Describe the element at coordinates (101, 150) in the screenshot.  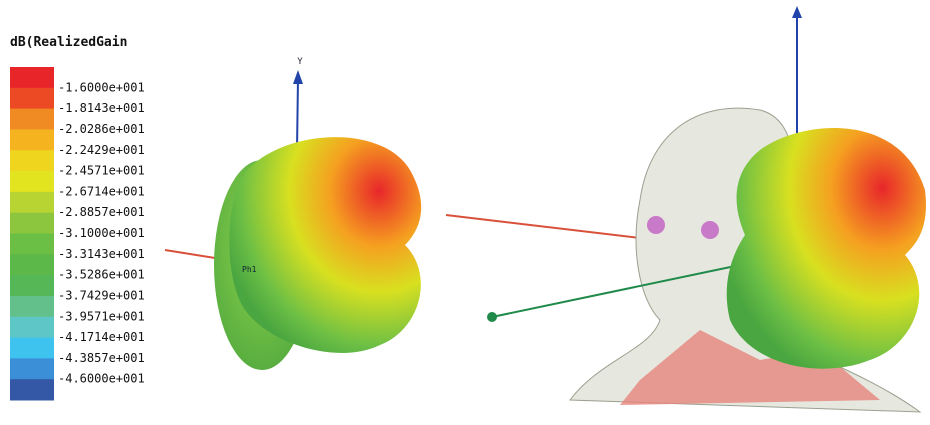
I see `legend-label: -2.2429e+001` at that location.